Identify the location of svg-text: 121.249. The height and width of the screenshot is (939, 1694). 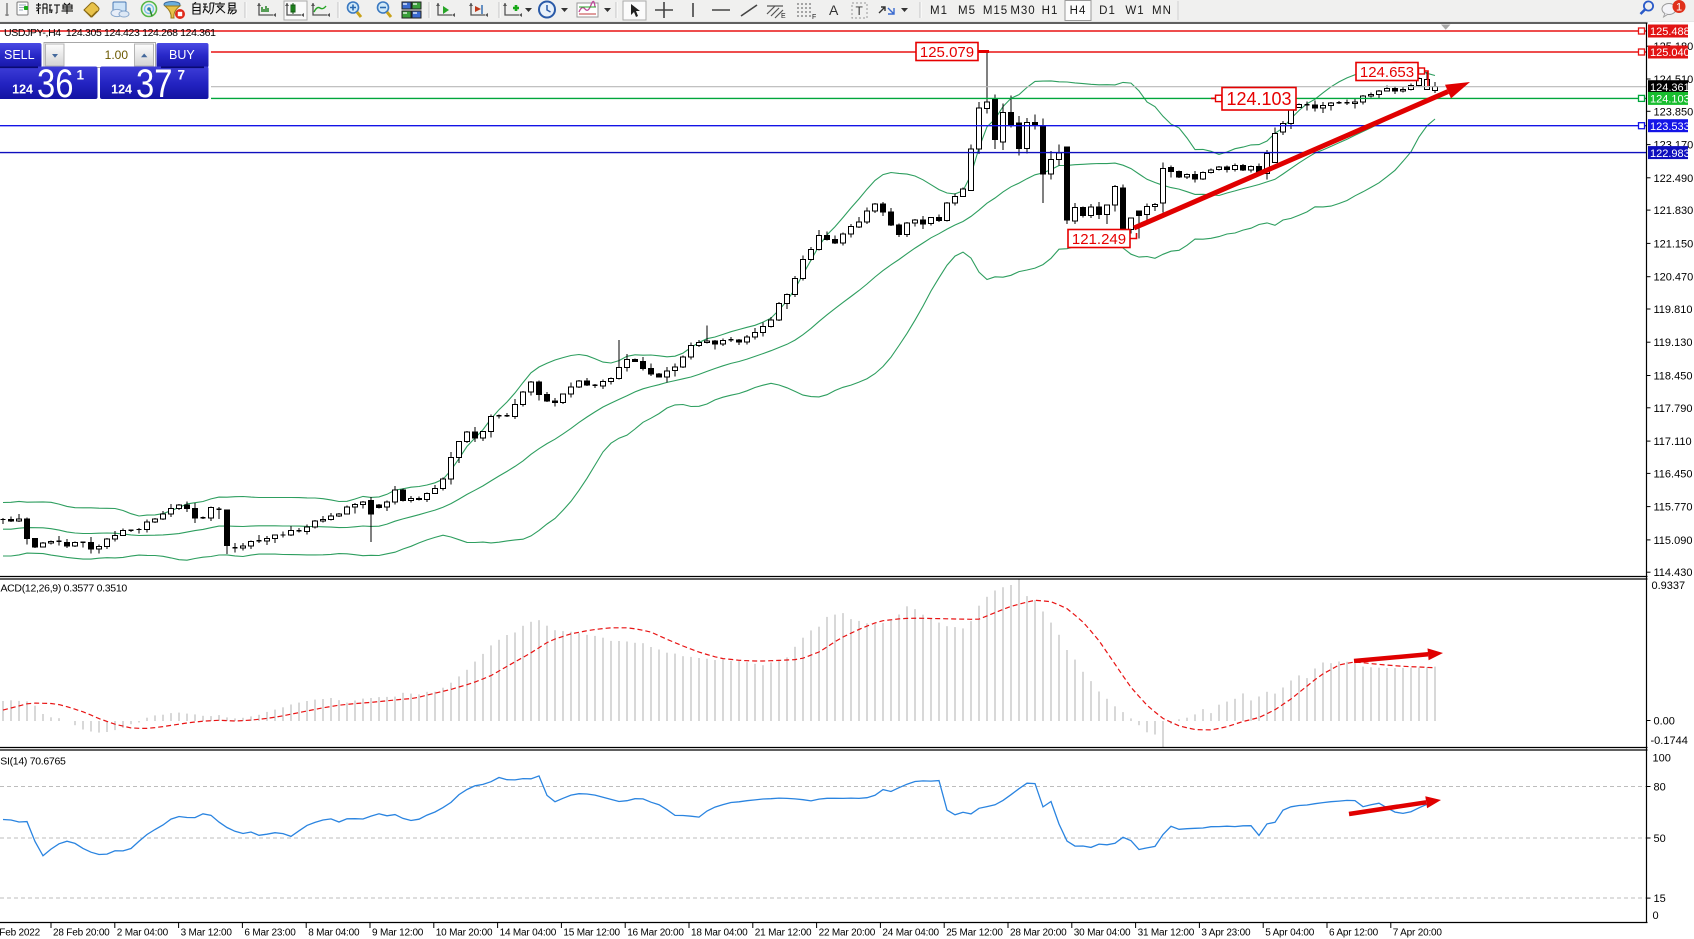
(1099, 239).